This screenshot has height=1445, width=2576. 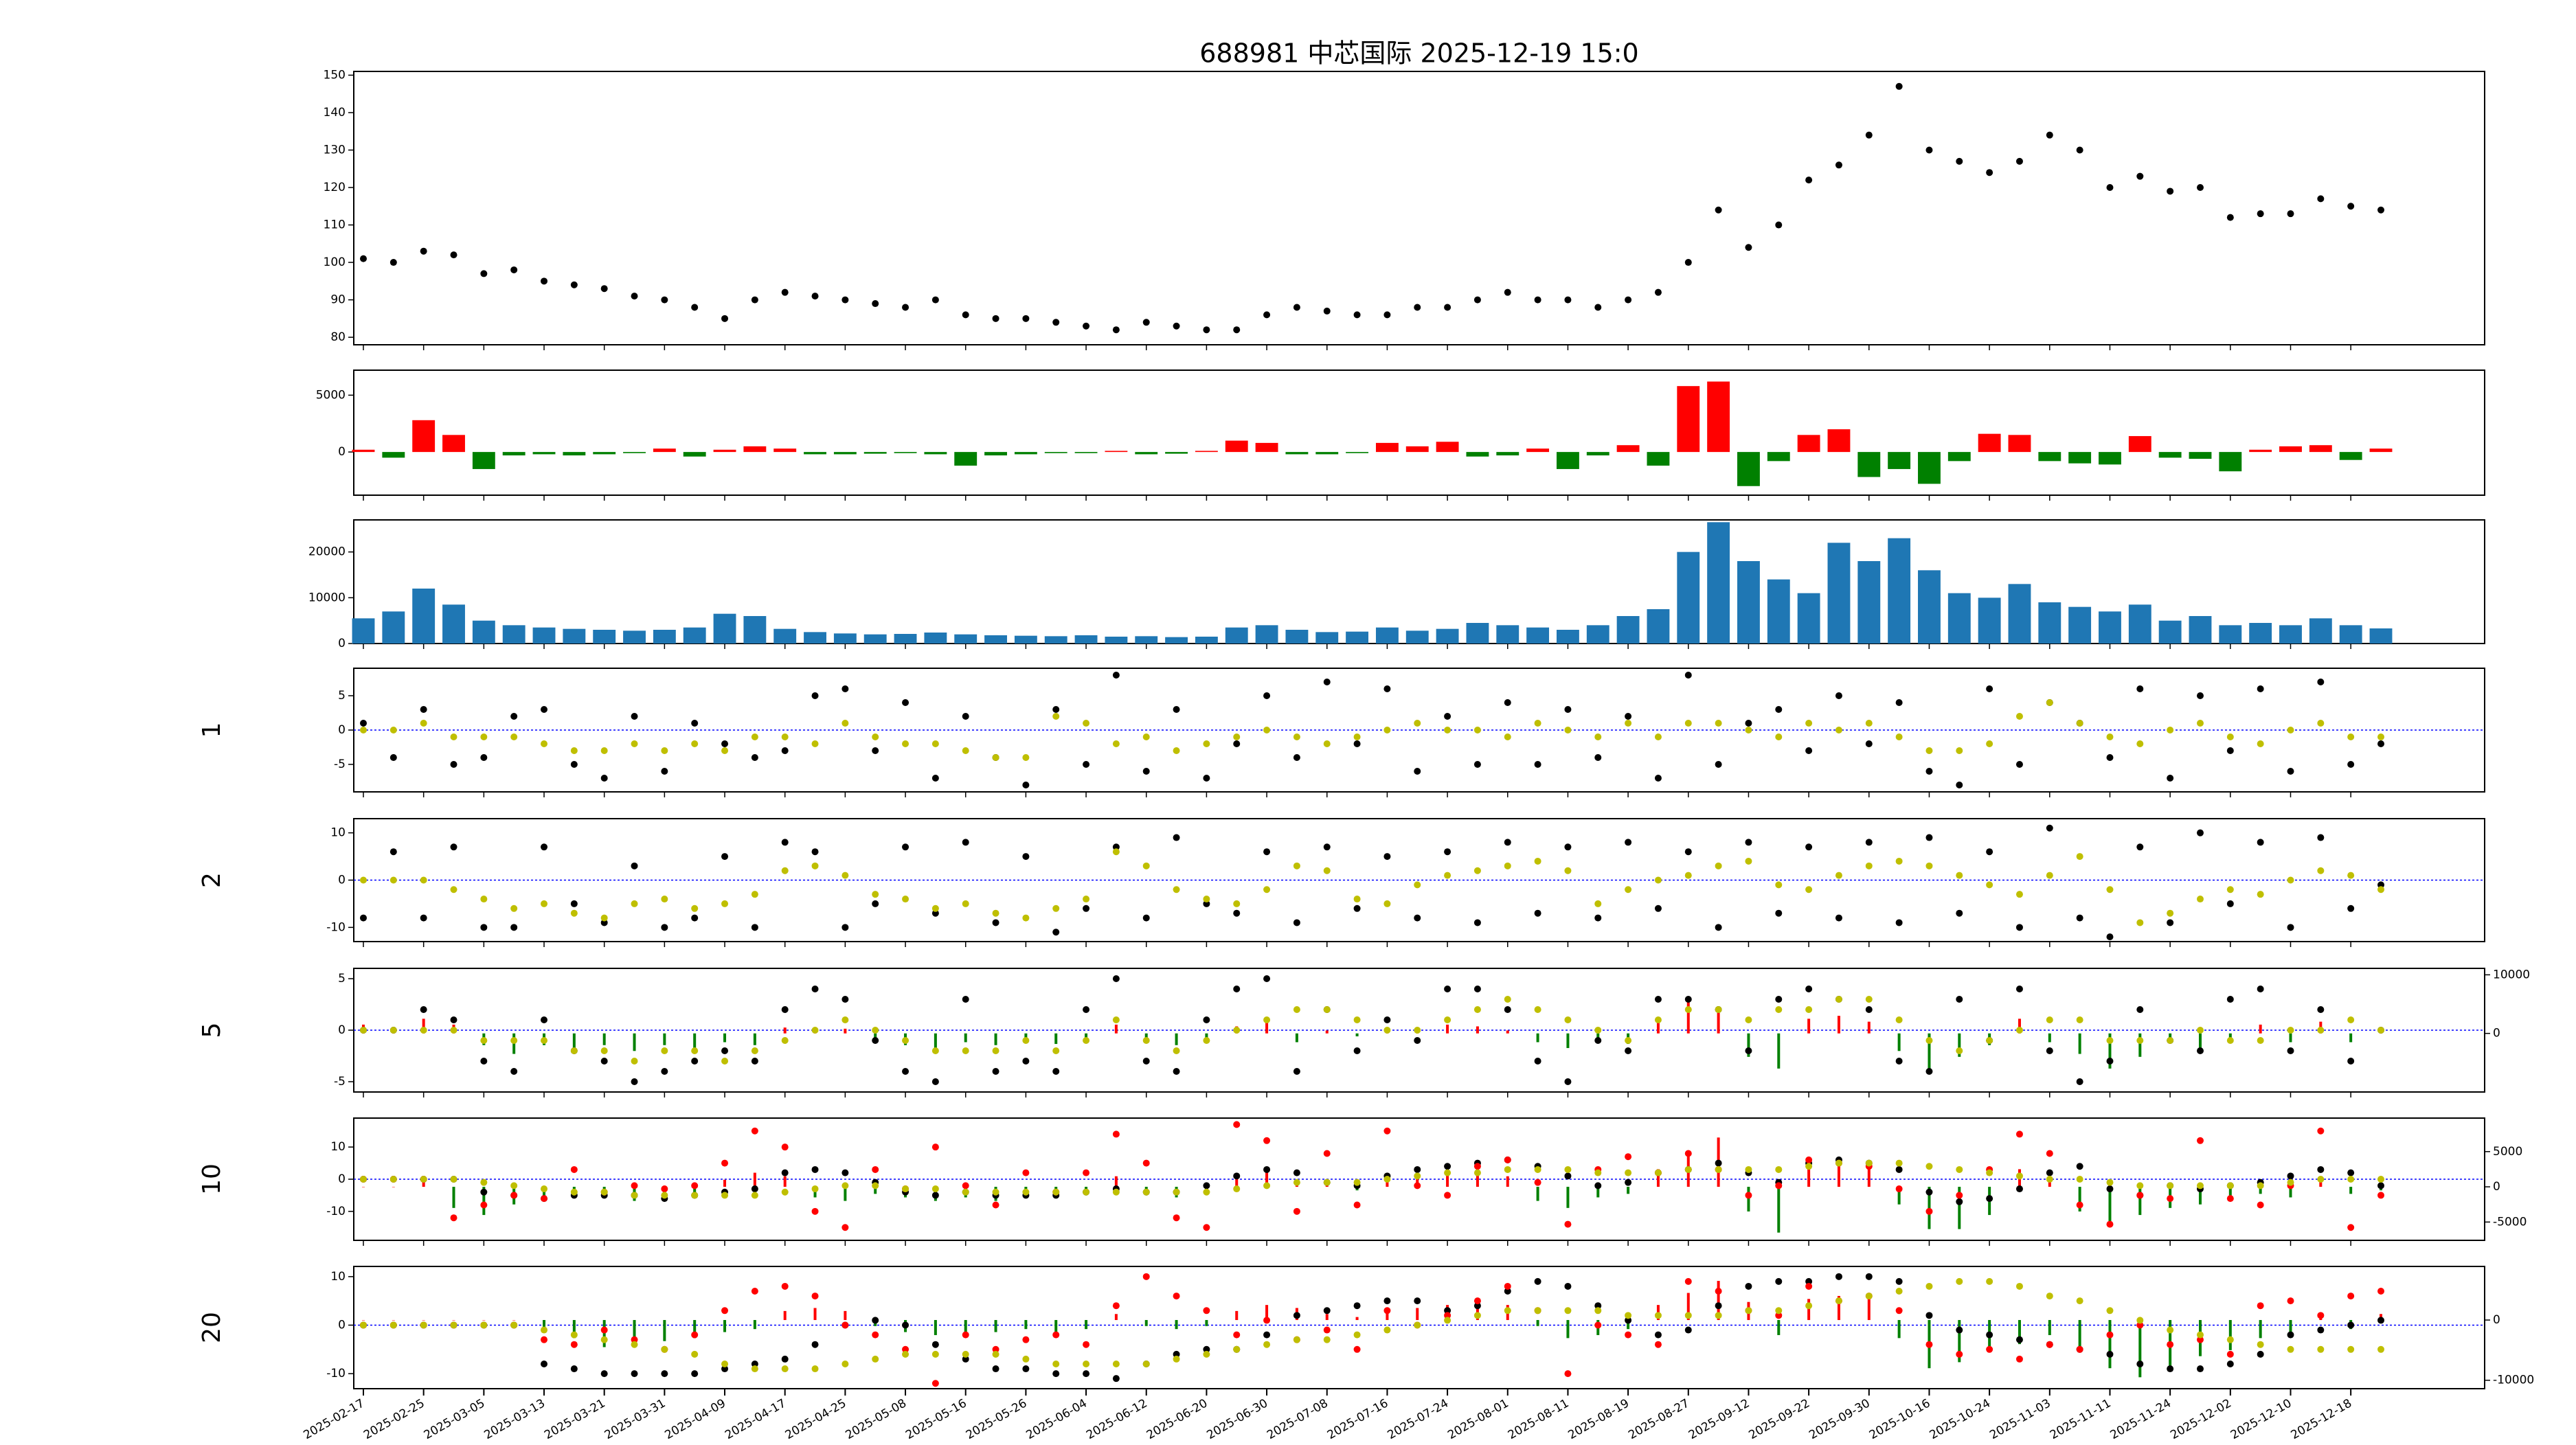 I want to click on y-tick-label: 140, so click(x=335, y=113).